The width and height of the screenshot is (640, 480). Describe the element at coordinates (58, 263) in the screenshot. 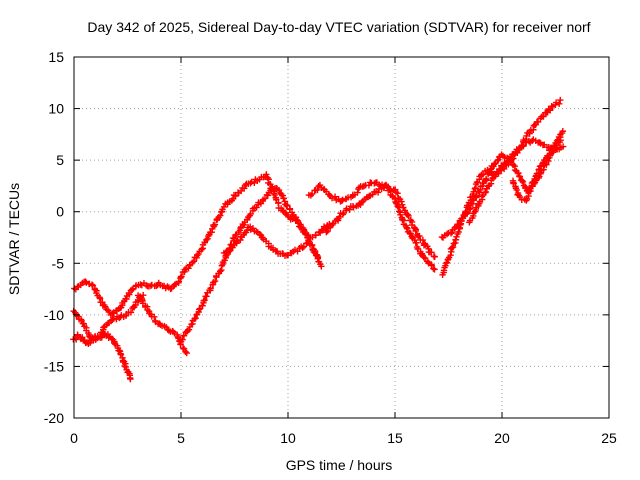

I see `y-tick-label: -5` at that location.